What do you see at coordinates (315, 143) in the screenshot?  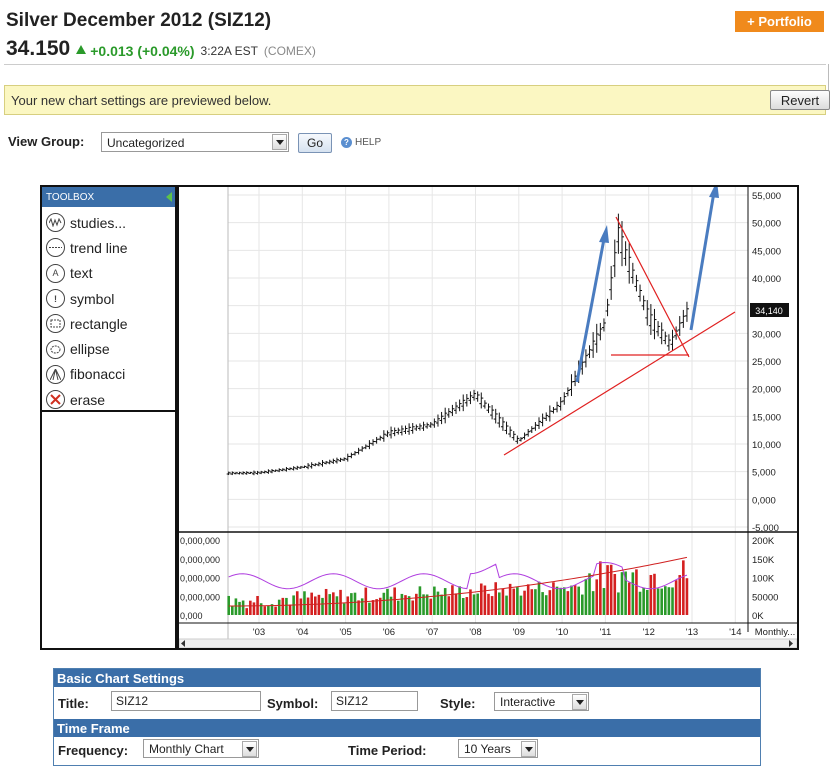 I see `go-button: Go` at bounding box center [315, 143].